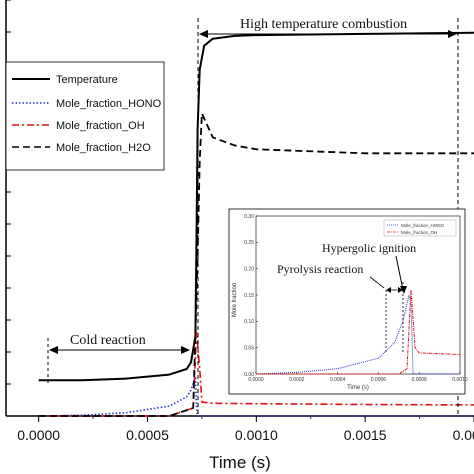 This screenshot has width=474, height=474. What do you see at coordinates (100, 126) in the screenshot?
I see `legend-label-oh: Mole_fraction_OH` at bounding box center [100, 126].